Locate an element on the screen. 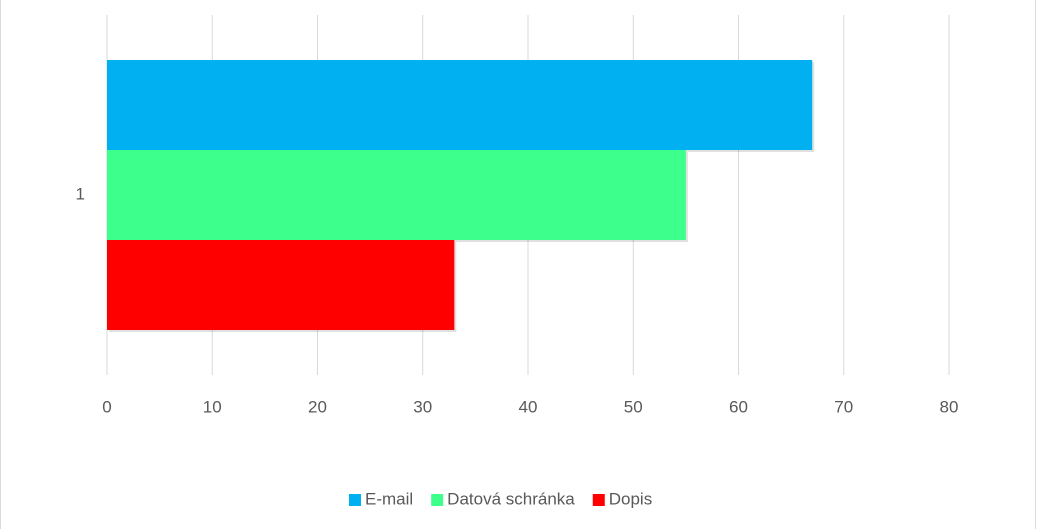 The height and width of the screenshot is (529, 1037). legend-label: Dopis is located at coordinates (630, 498).